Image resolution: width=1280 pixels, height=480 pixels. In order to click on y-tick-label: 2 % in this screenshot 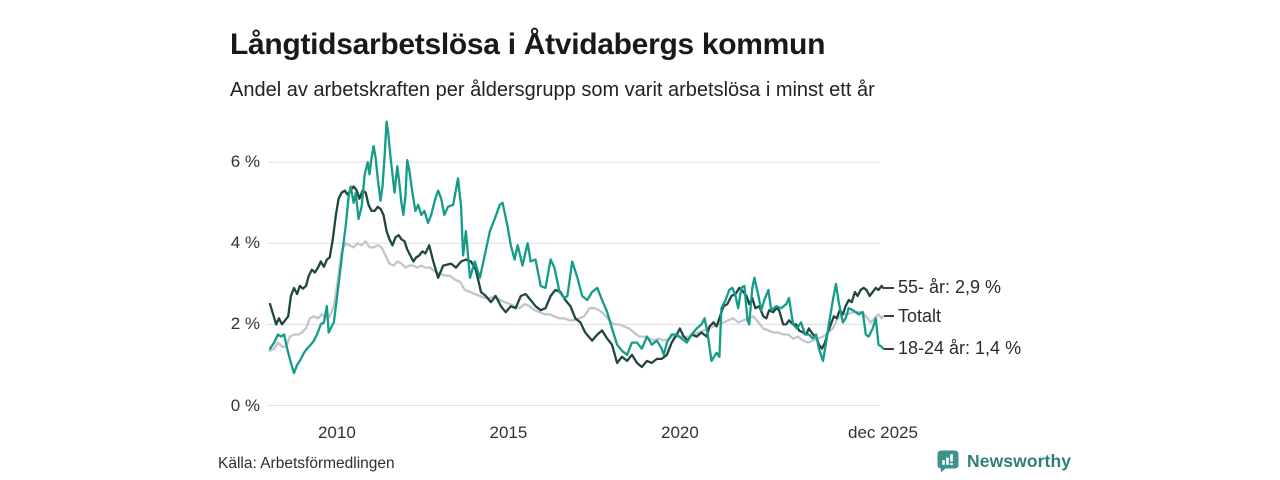, I will do `click(245, 324)`.